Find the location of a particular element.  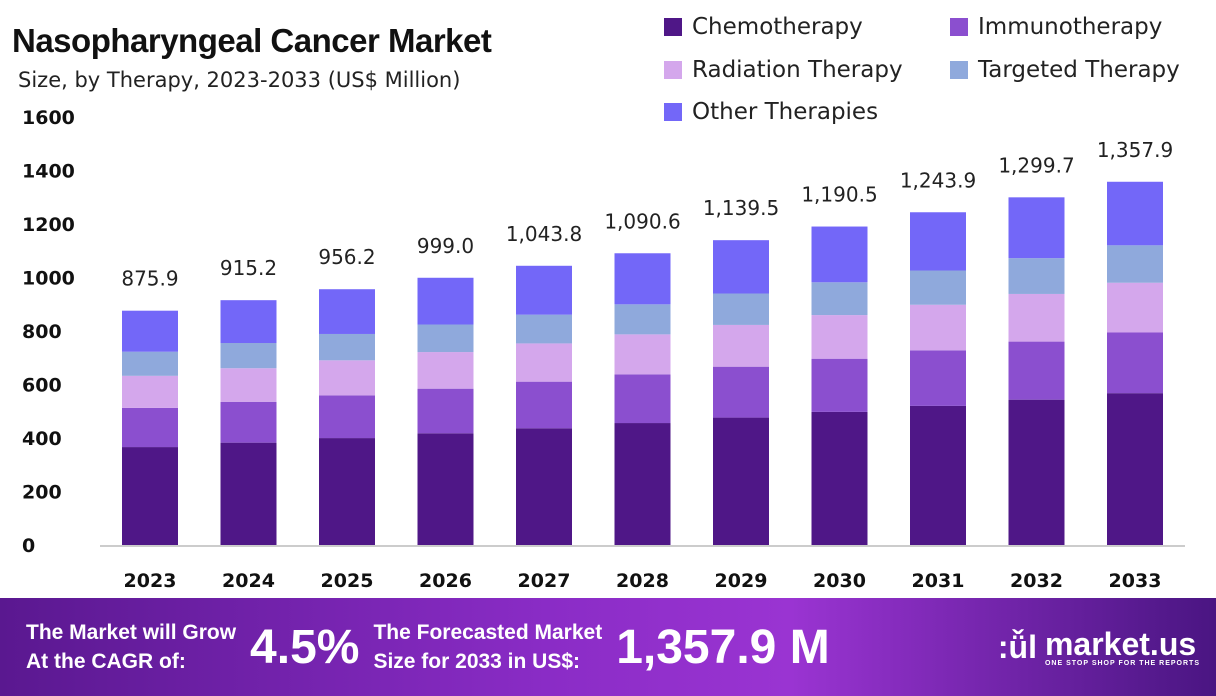

cagr-label-line1: The Market will Grow is located at coordinates (131, 632).